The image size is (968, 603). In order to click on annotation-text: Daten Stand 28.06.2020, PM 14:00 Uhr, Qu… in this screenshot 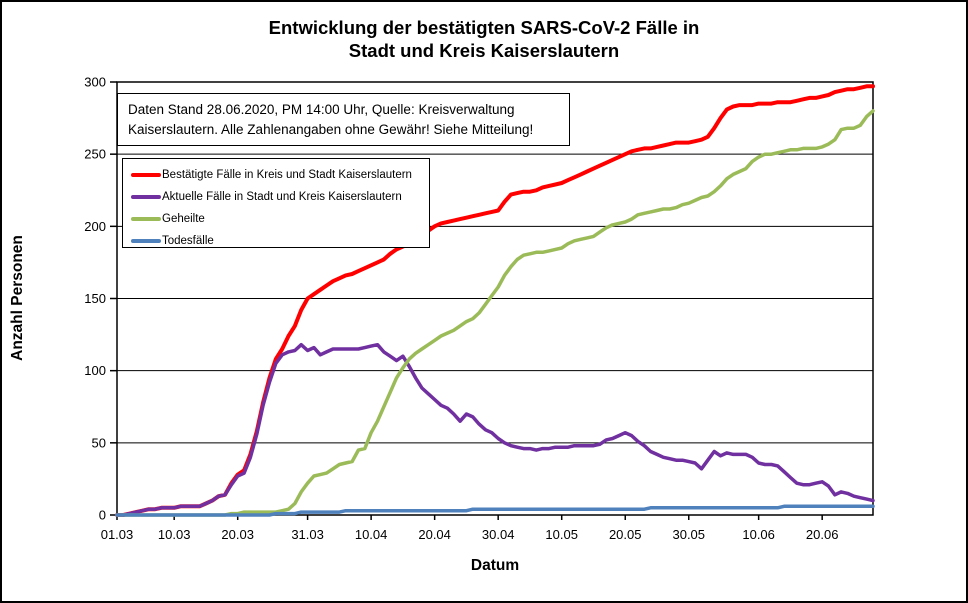, I will do `click(331, 119)`.